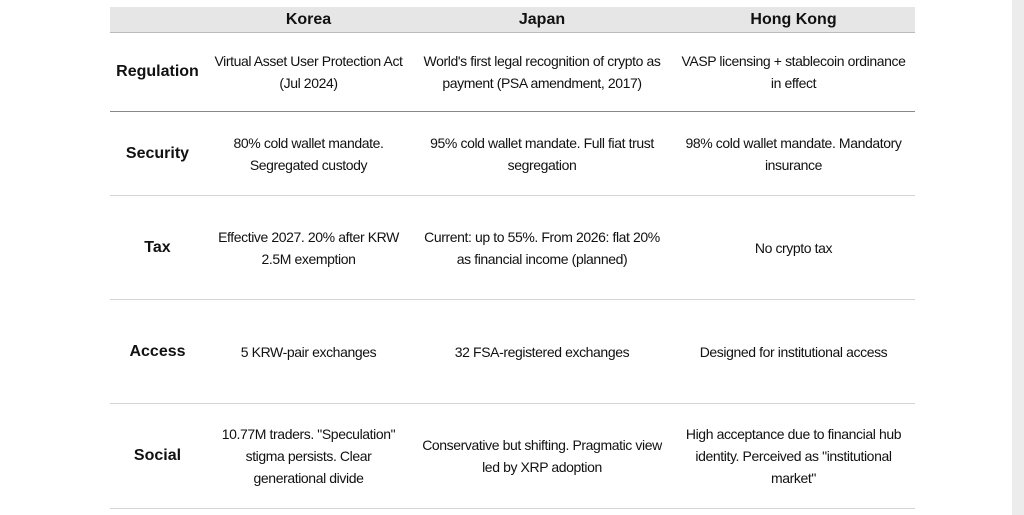  What do you see at coordinates (793, 351) in the screenshot?
I see `table-cell: Designed for institutional access` at bounding box center [793, 351].